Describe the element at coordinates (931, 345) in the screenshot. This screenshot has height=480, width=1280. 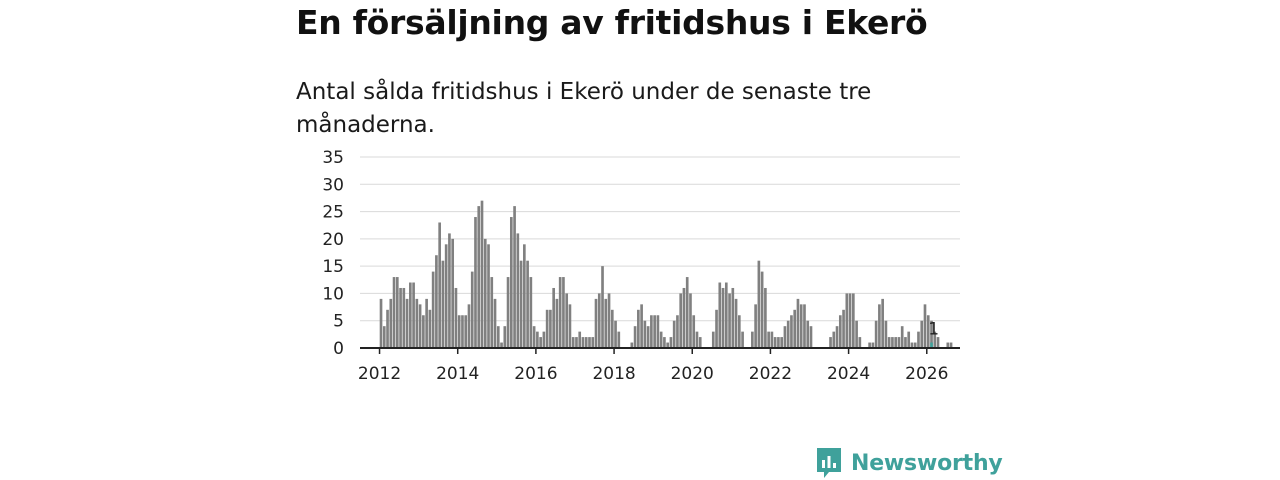
I see `highlighted-bar` at that location.